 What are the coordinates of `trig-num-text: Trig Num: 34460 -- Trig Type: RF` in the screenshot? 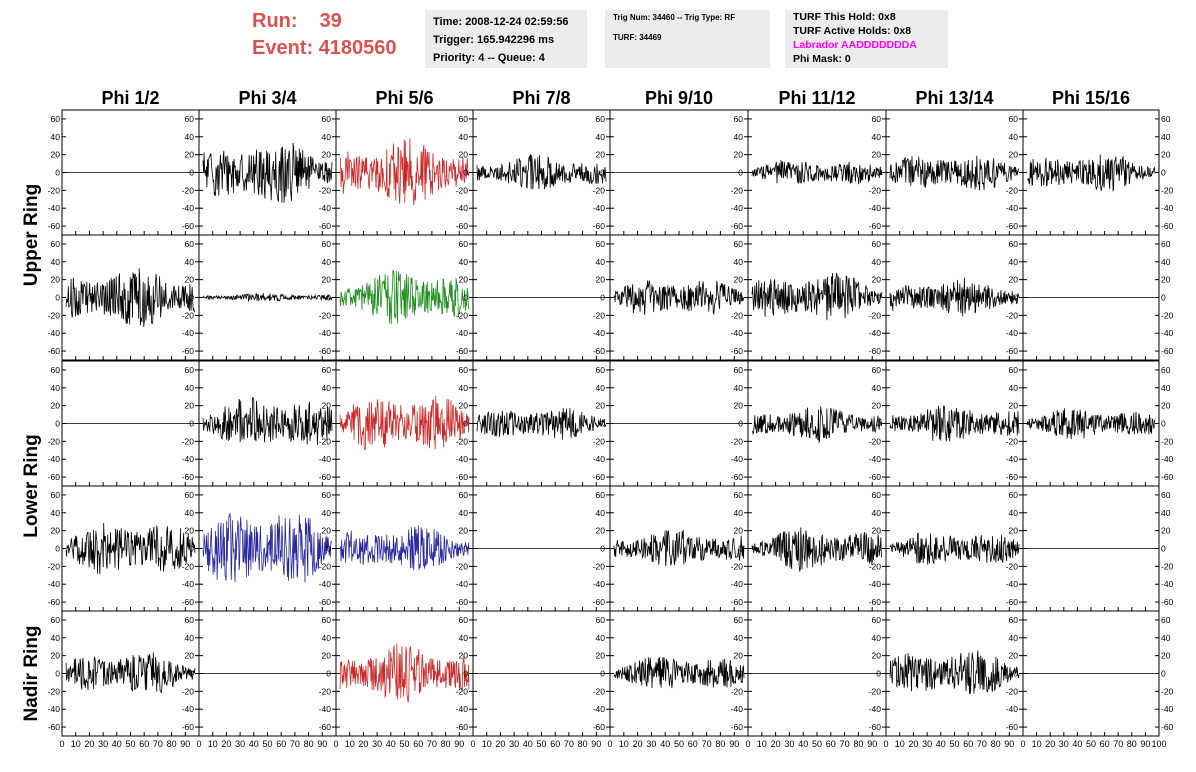 It's located at (674, 17).